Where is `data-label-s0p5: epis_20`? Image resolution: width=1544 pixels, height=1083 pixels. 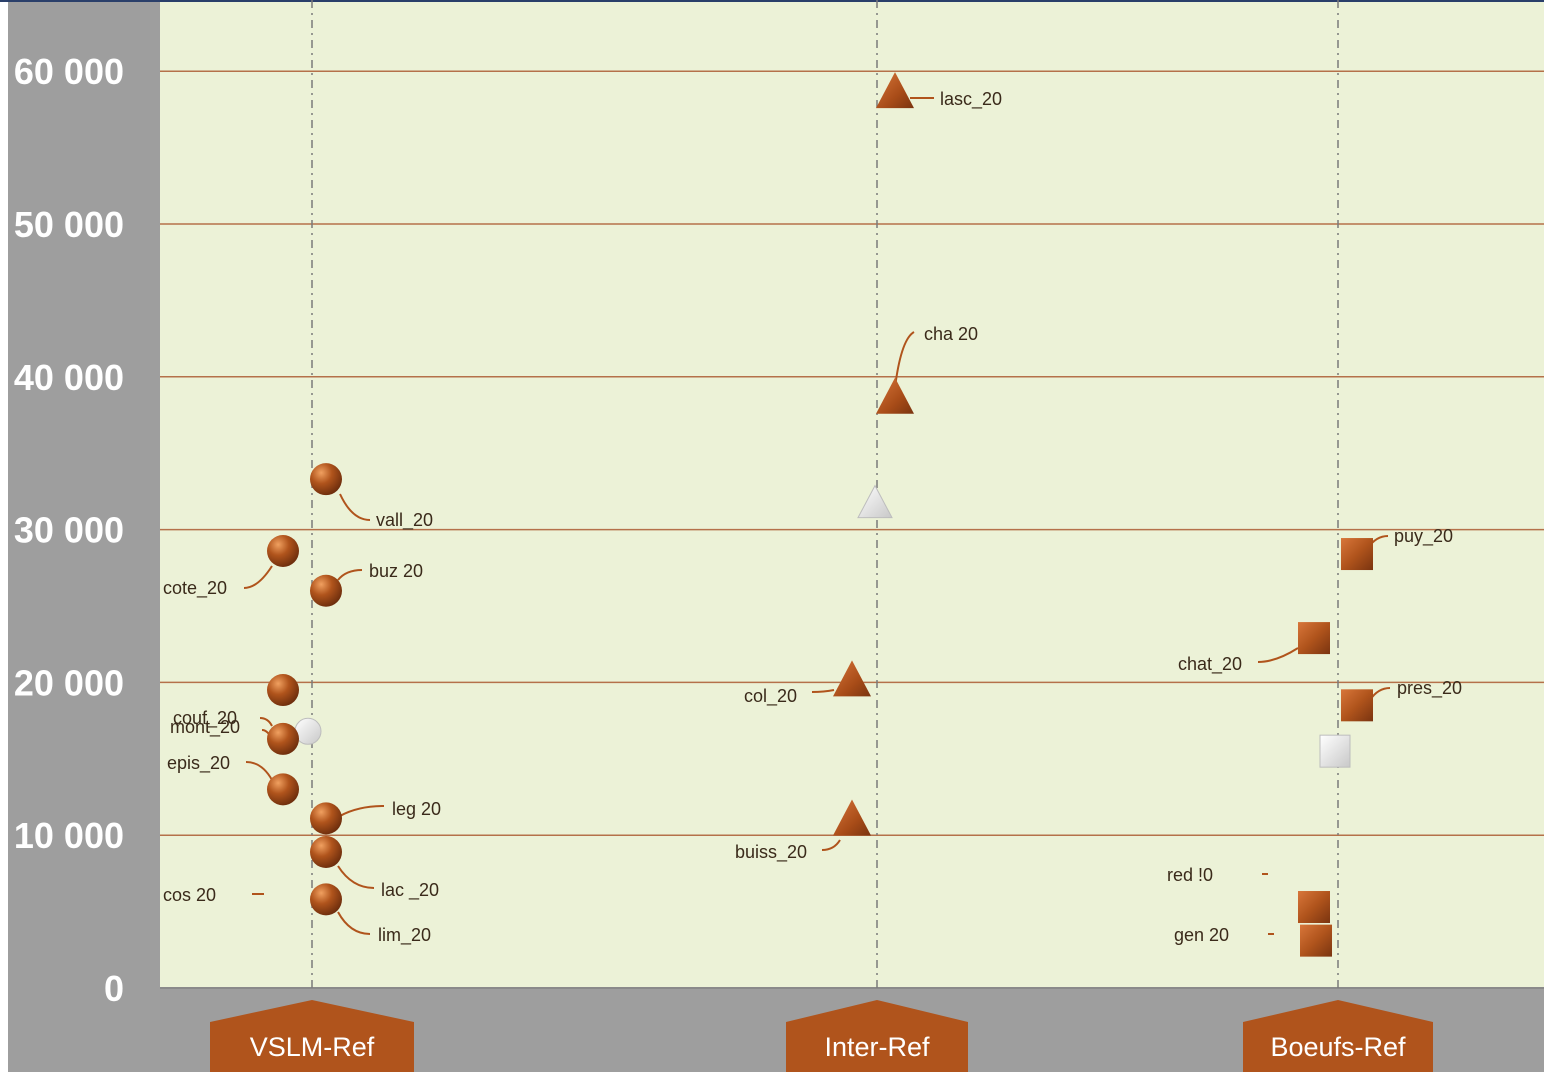 data-label-s0p5: epis_20 is located at coordinates (198, 763).